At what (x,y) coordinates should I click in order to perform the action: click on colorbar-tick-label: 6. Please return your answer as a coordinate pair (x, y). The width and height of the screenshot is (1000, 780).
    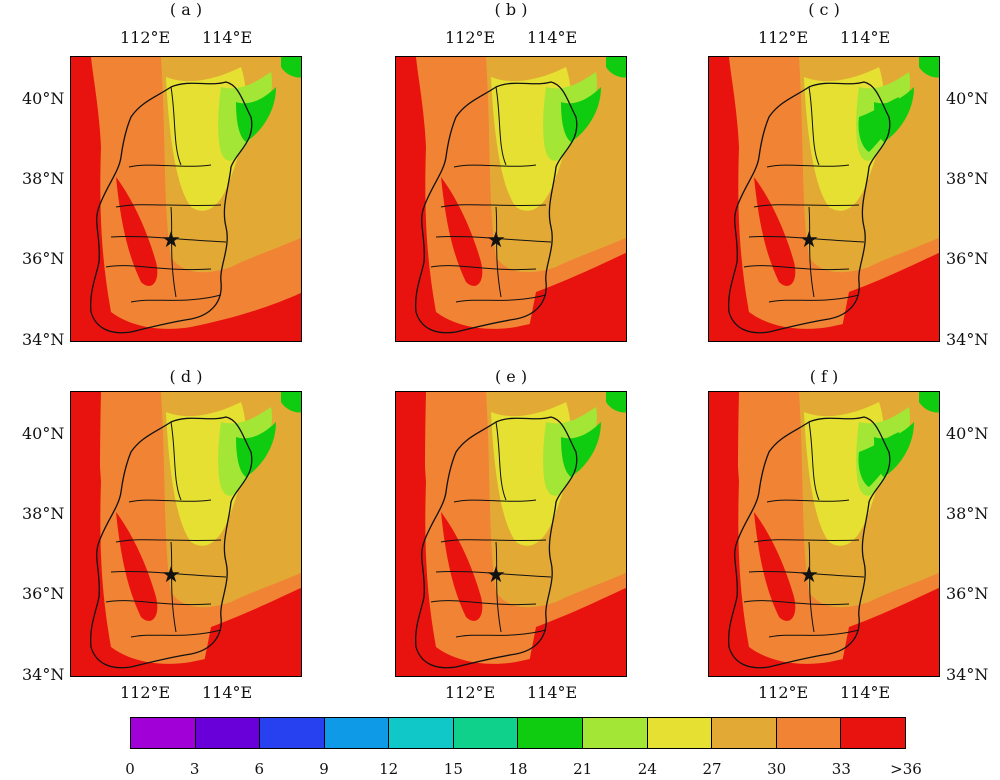
    Looking at the image, I should click on (259, 769).